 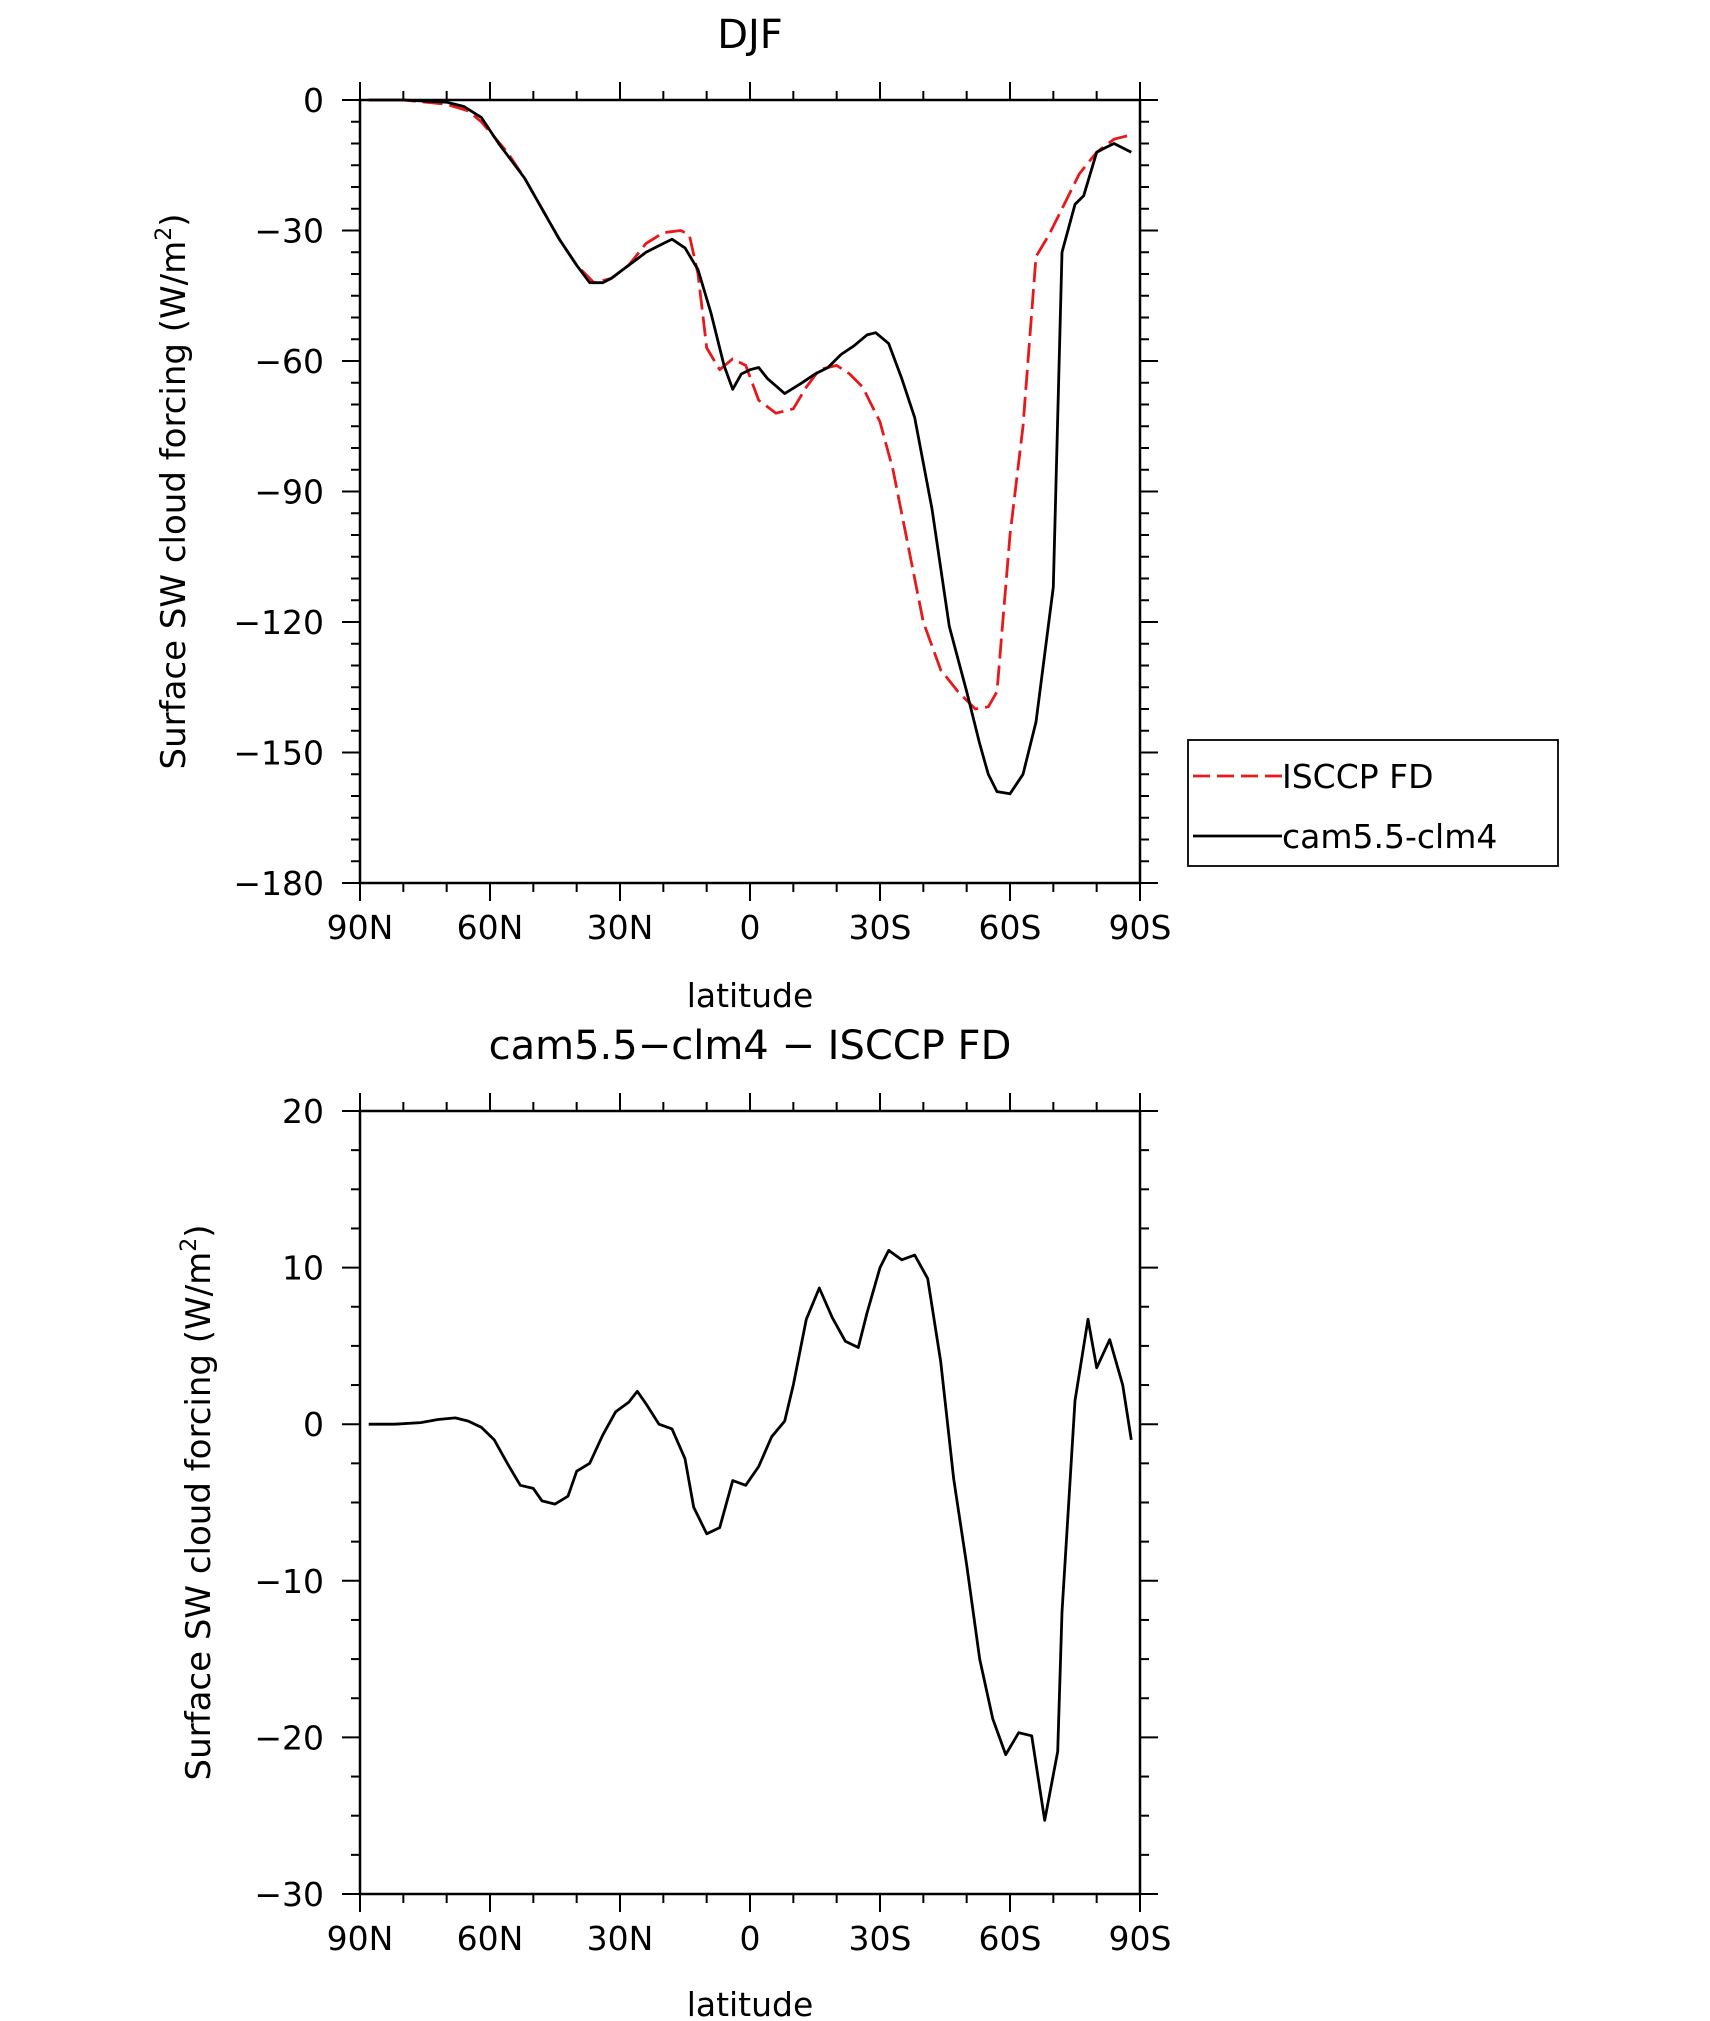 I want to click on chart-title: cam5.5−clm4 − ISCCP FD, so click(x=750, y=1046).